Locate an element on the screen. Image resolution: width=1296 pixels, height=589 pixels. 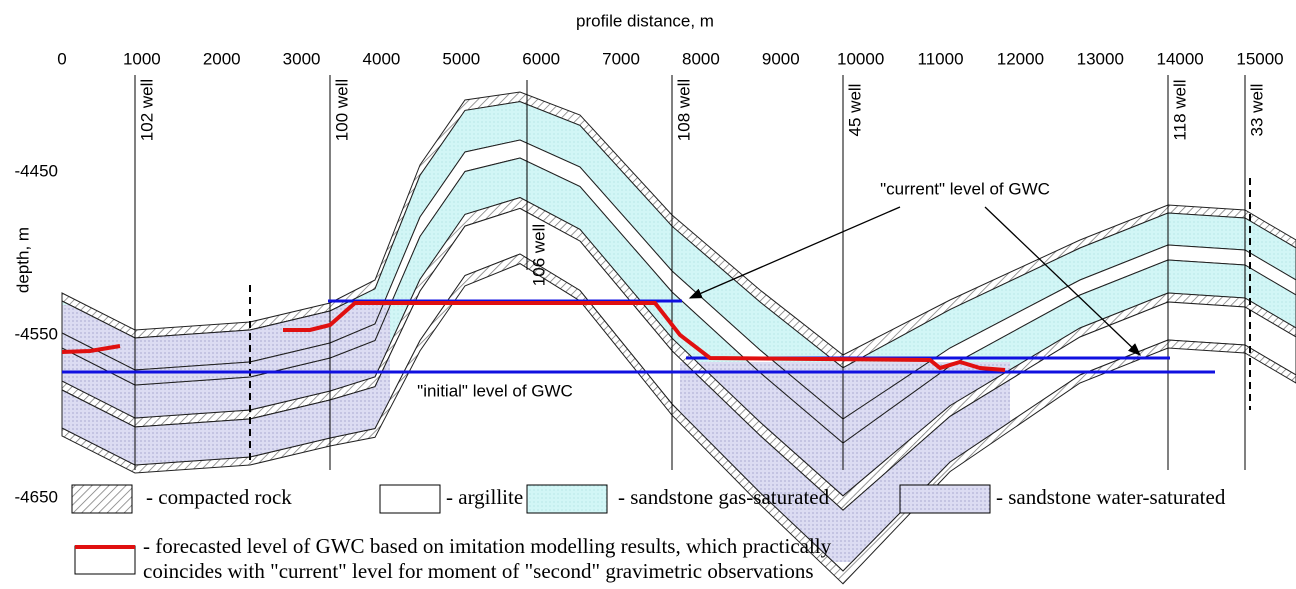
axis-title: profile distance, m is located at coordinates (645, 20).